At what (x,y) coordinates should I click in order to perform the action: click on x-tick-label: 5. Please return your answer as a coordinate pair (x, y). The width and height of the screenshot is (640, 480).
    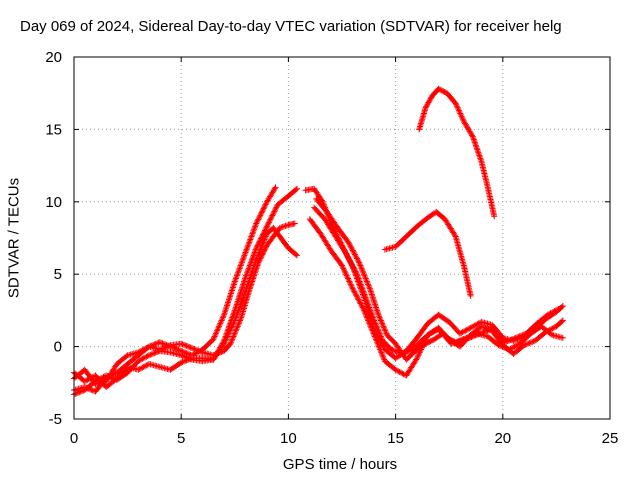
    Looking at the image, I should click on (181, 438).